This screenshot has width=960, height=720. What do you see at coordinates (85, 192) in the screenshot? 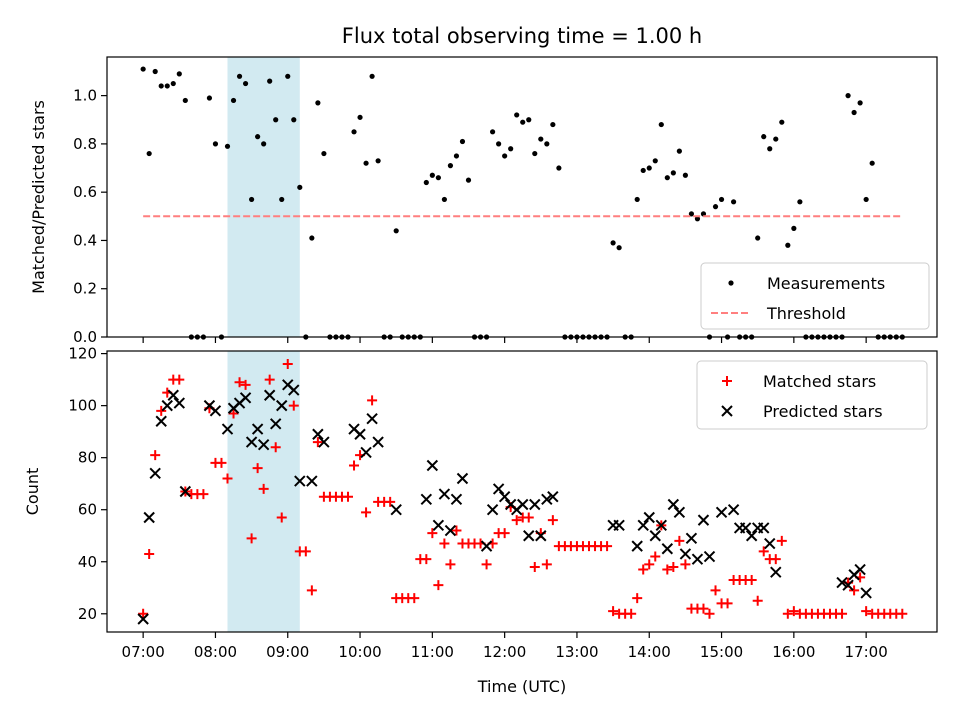
I see `y-tick-label: 0.6` at bounding box center [85, 192].